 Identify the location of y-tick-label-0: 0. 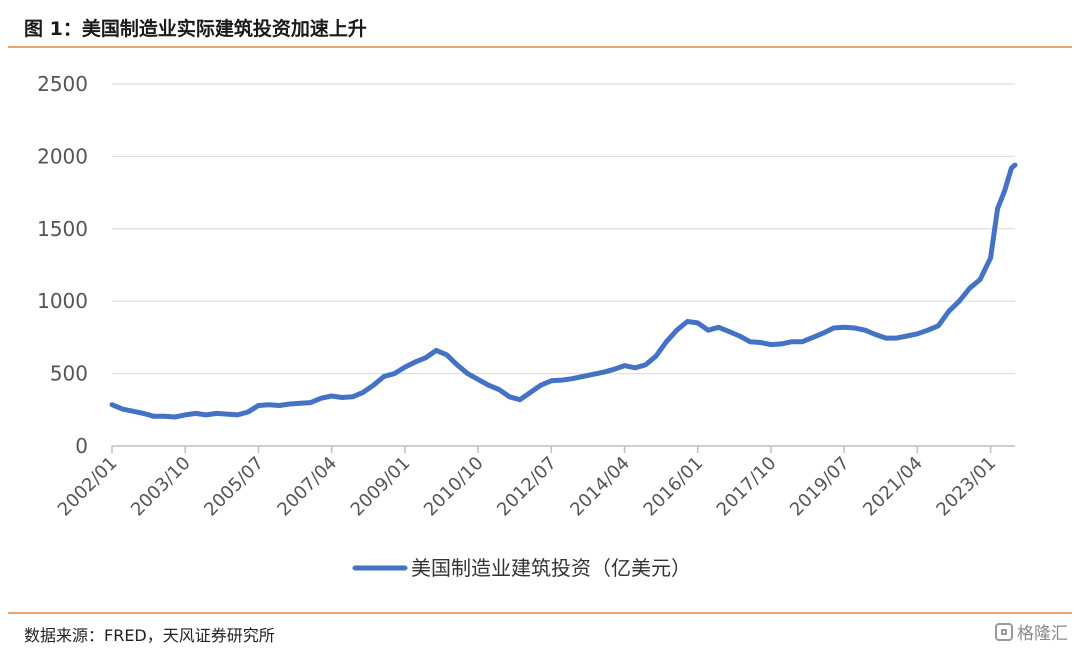
(81, 446).